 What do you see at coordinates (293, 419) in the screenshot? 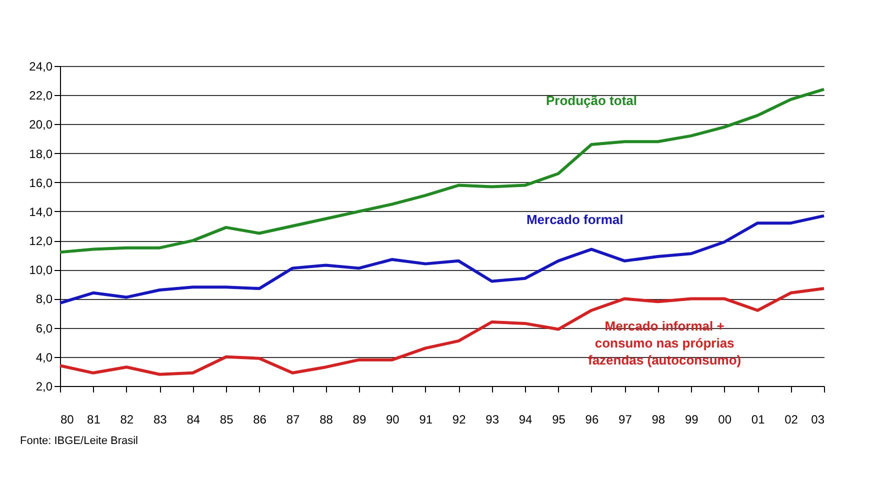
I see `x-tick-label: 87` at bounding box center [293, 419].